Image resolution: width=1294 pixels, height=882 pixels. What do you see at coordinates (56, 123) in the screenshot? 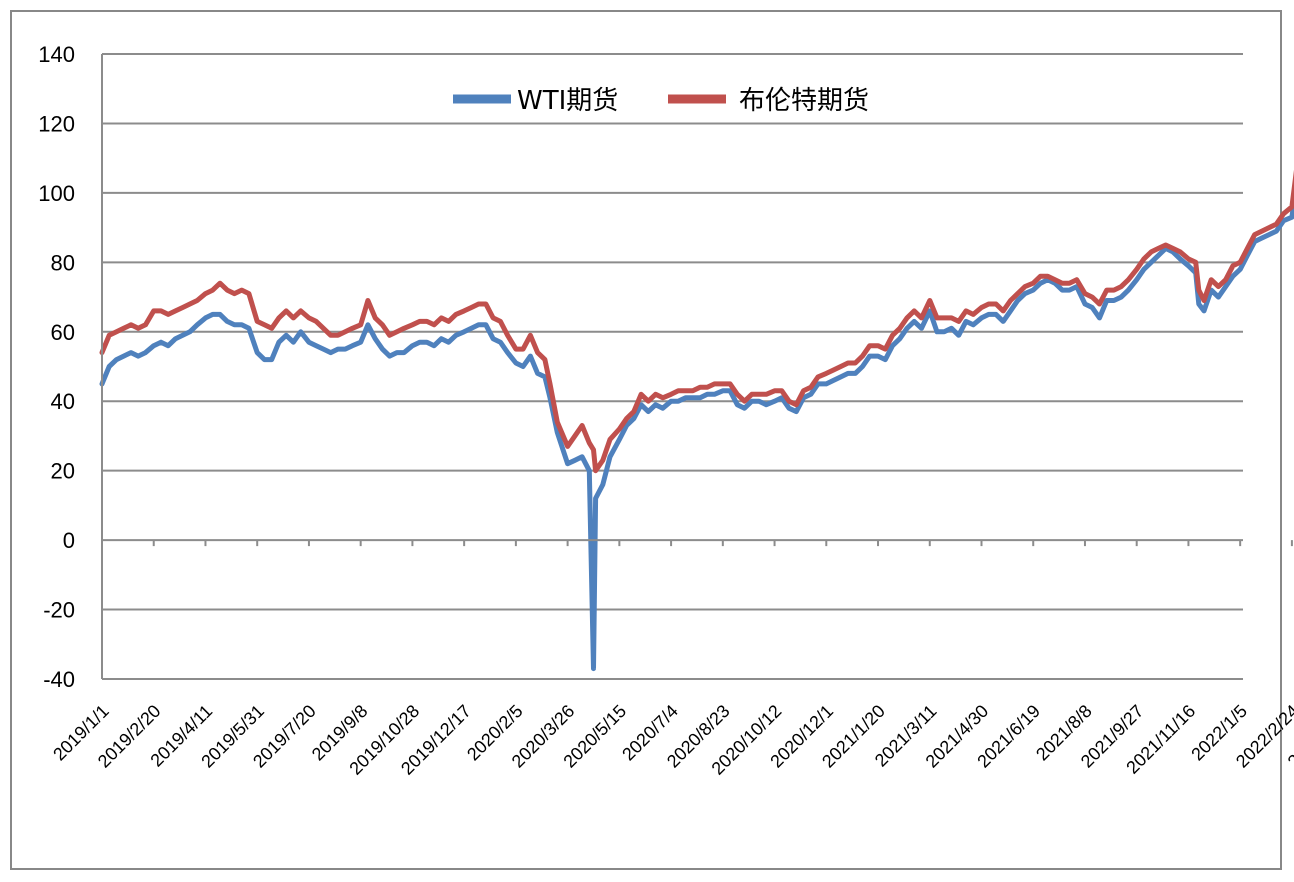
I see `y-tick-label: 120` at bounding box center [56, 123].